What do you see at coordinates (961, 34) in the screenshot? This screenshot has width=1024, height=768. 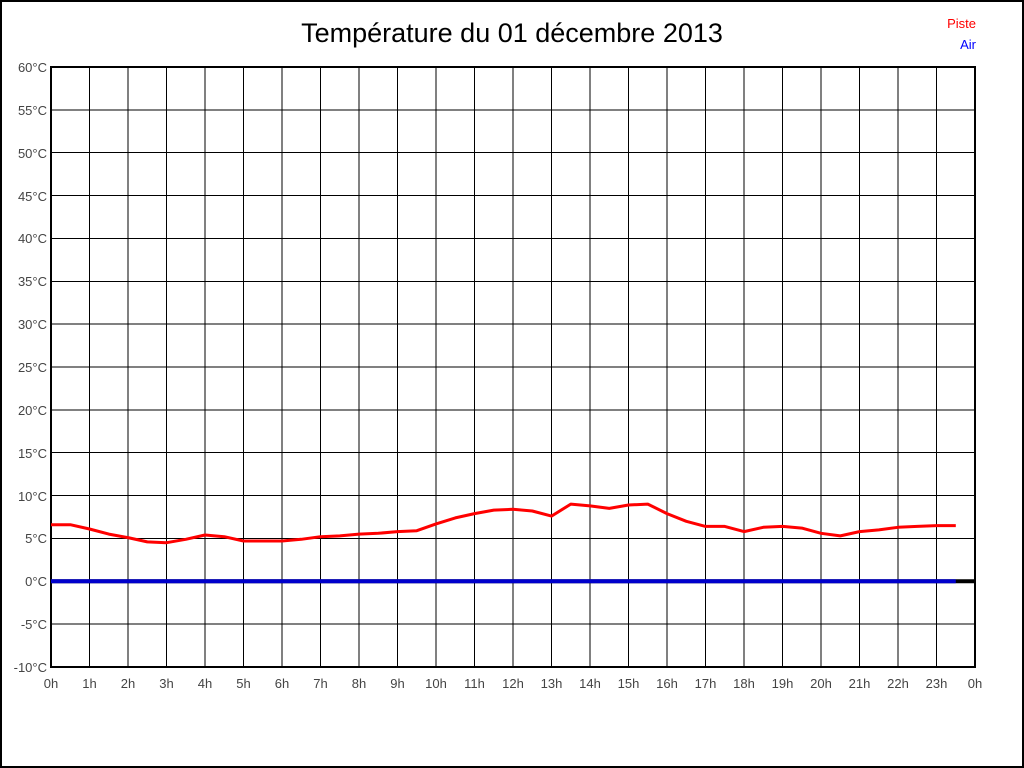 I see `legend: Piste Air` at bounding box center [961, 34].